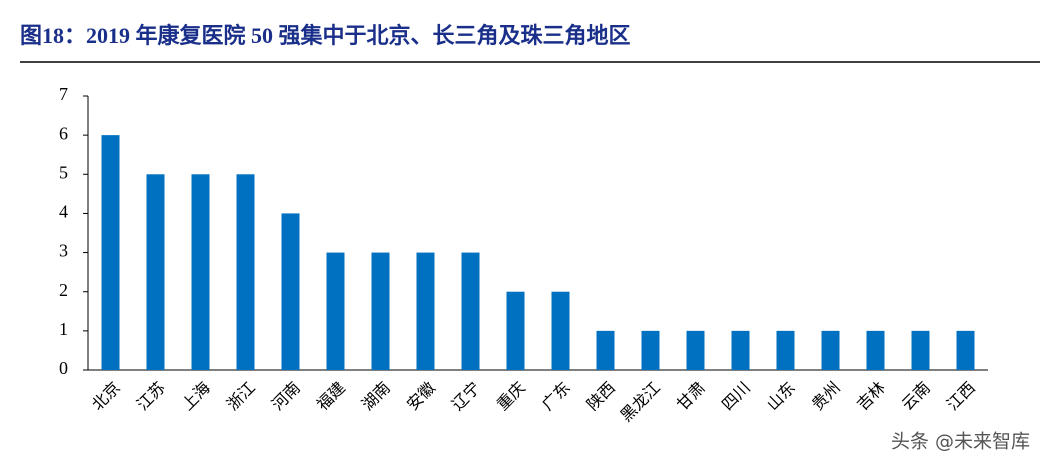  I want to click on x-tick-label: 山东, so click(781, 396).